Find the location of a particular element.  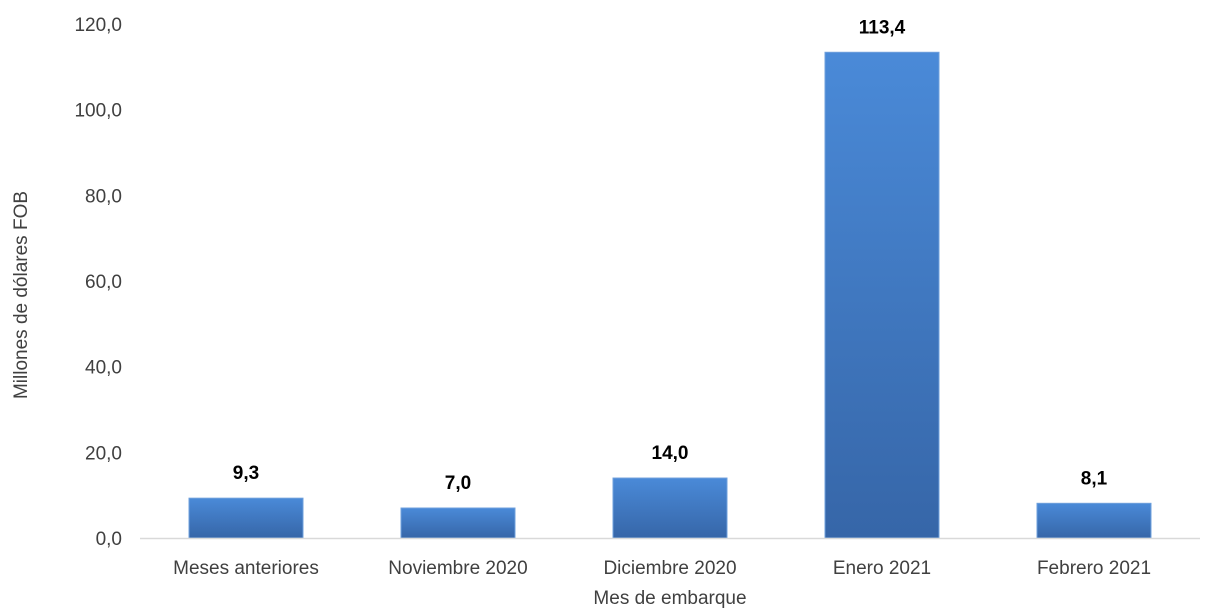

x-category-label: Enero 2021 is located at coordinates (882, 568).